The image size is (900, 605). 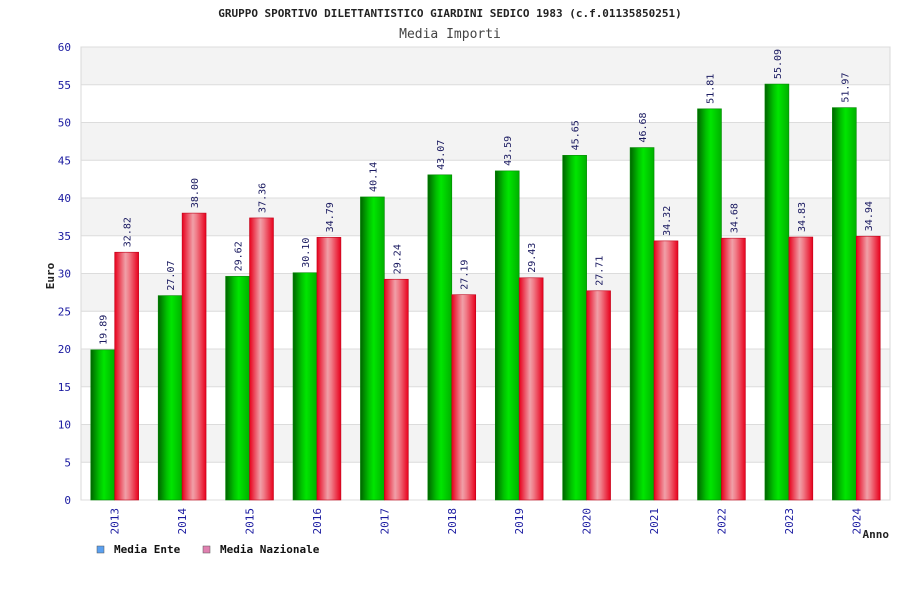 I want to click on value-label-media-nazionale: 34.32, so click(x=667, y=221).